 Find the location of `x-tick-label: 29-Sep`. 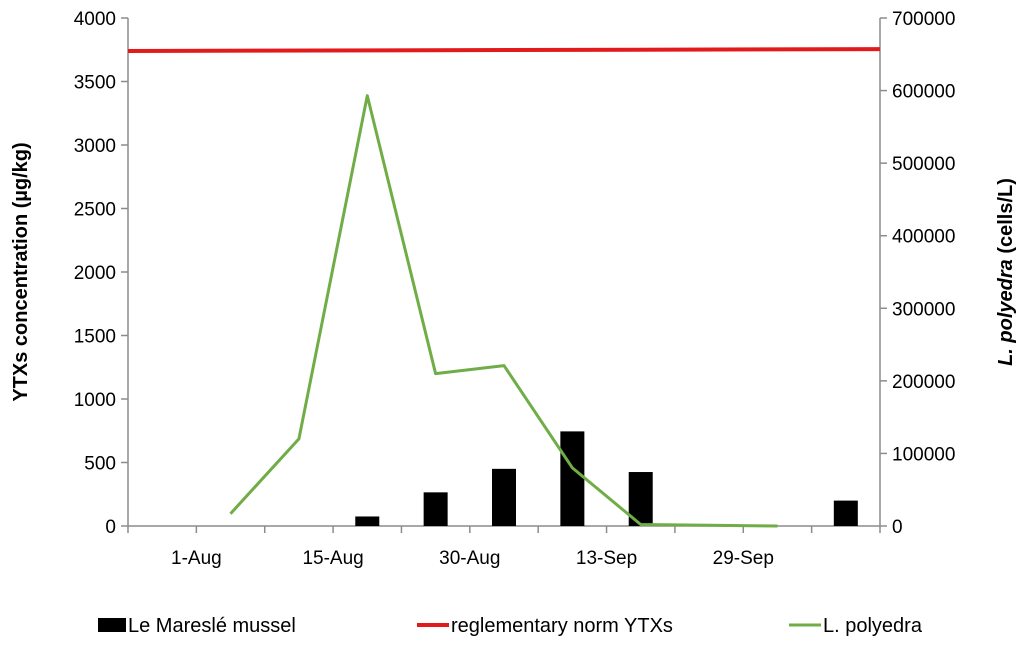

x-tick-label: 29-Sep is located at coordinates (743, 558).